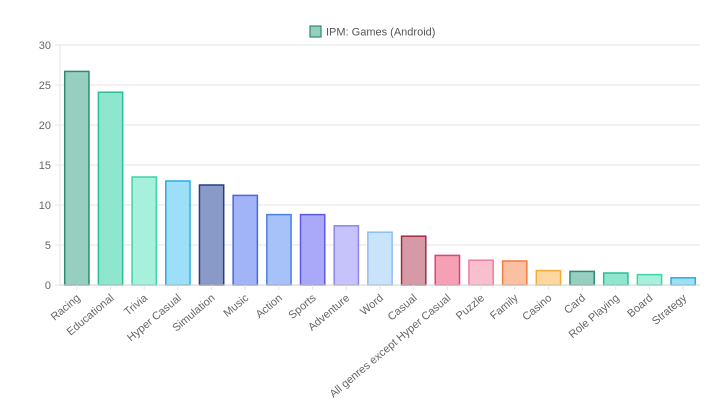  Describe the element at coordinates (45, 46) in the screenshot. I see `y-tick-label: 30` at that location.